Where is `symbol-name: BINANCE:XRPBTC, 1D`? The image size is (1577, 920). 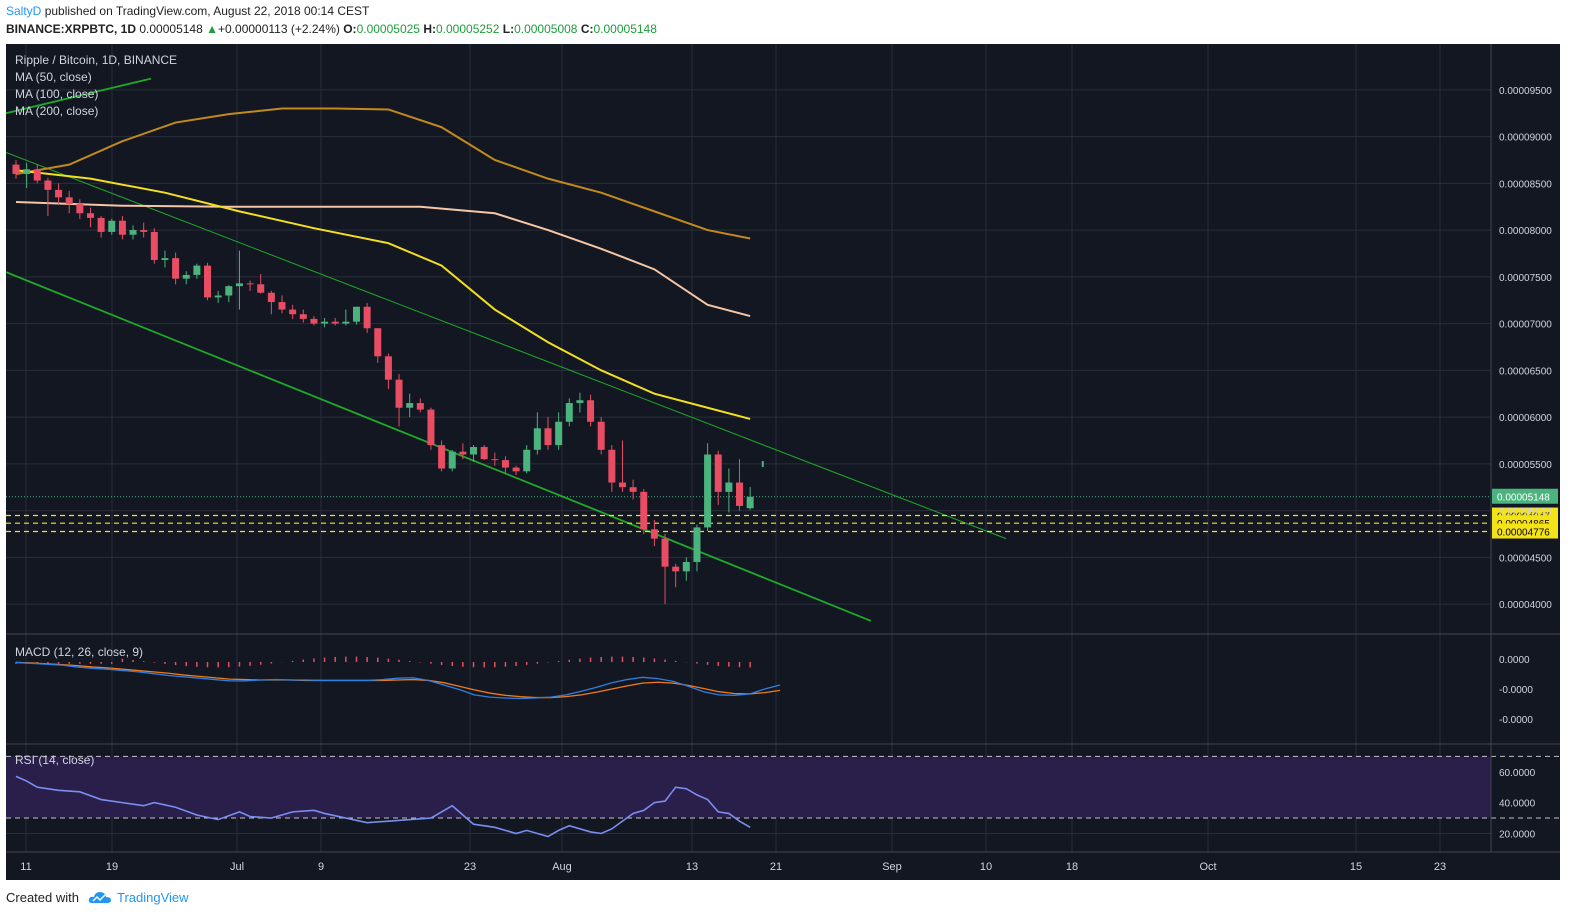 symbol-name: BINANCE:XRPBTC, 1D is located at coordinates (71, 29).